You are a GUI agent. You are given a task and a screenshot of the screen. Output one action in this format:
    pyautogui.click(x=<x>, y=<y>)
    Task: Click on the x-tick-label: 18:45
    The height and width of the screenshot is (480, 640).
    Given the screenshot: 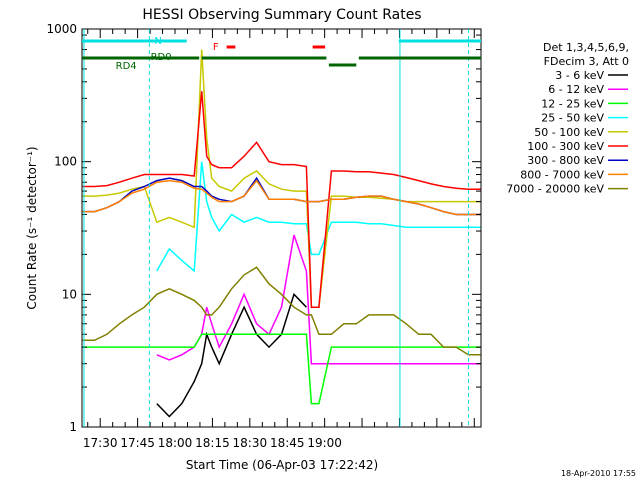 What is the action you would take?
    pyautogui.click(x=287, y=443)
    